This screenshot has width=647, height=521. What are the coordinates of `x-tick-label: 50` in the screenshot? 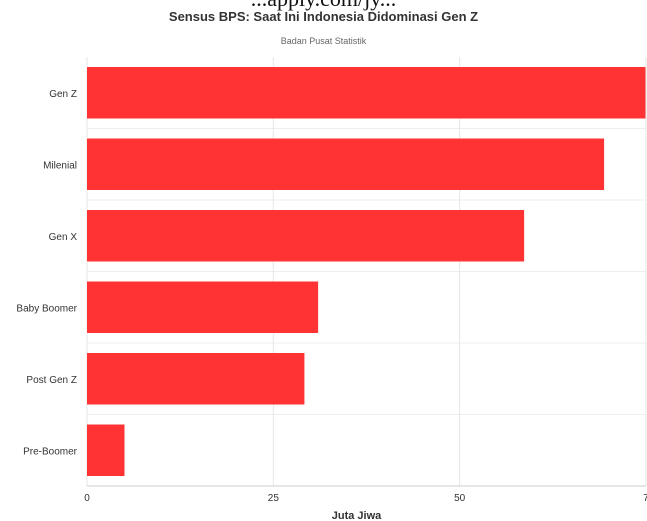 It's located at (460, 498).